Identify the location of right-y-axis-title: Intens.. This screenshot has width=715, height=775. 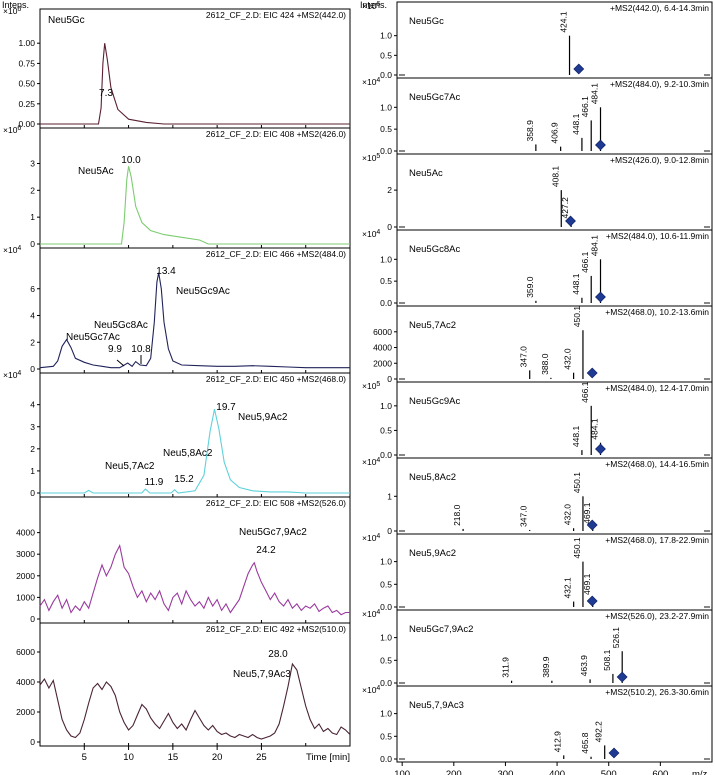
(374, 5).